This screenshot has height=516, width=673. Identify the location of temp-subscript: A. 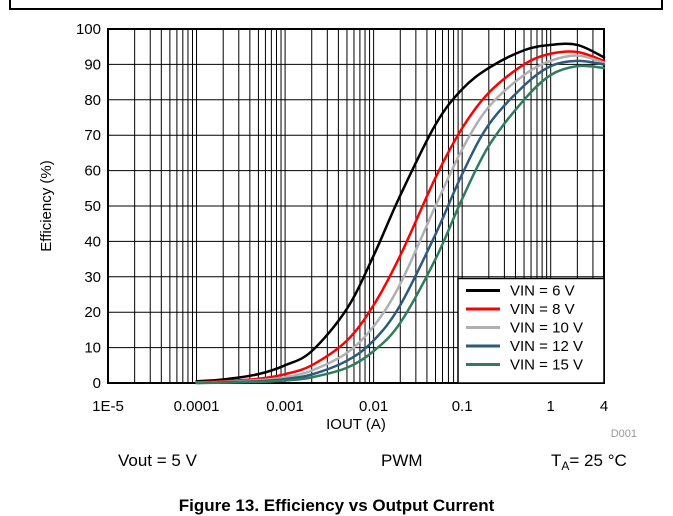
(565, 466).